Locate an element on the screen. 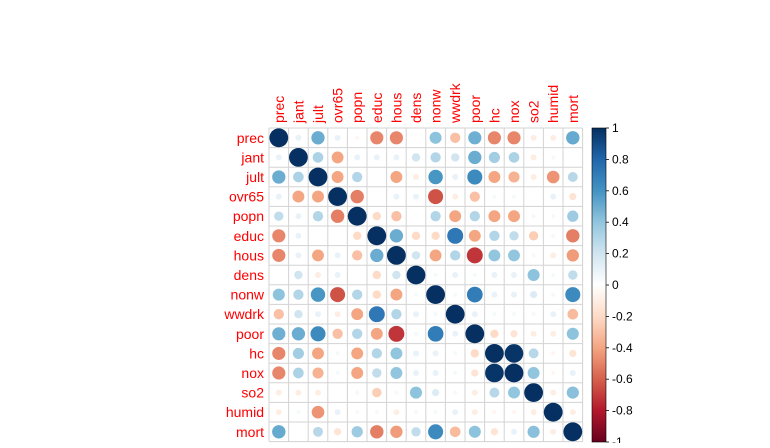 This screenshot has width=770, height=448. corr-circle-hous-hous is located at coordinates (396, 255).